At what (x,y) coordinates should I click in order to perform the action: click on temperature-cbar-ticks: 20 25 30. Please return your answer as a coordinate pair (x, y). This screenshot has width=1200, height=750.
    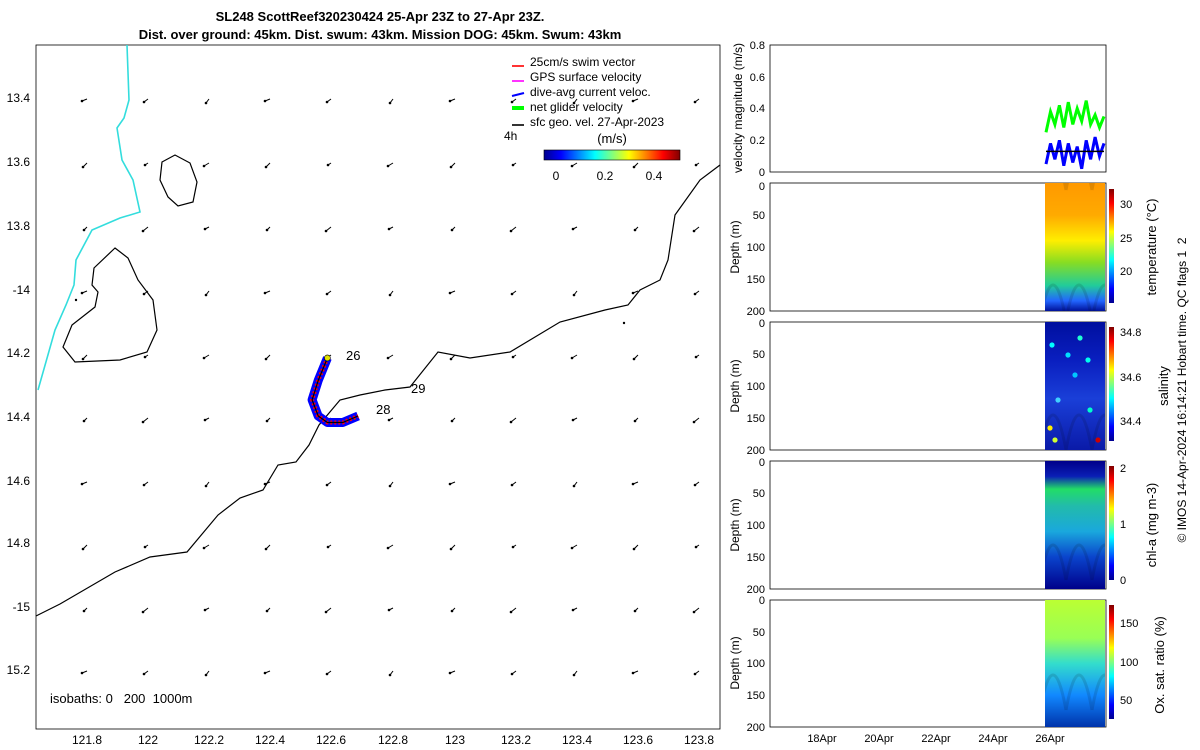
    Looking at the image, I should click on (1126, 238).